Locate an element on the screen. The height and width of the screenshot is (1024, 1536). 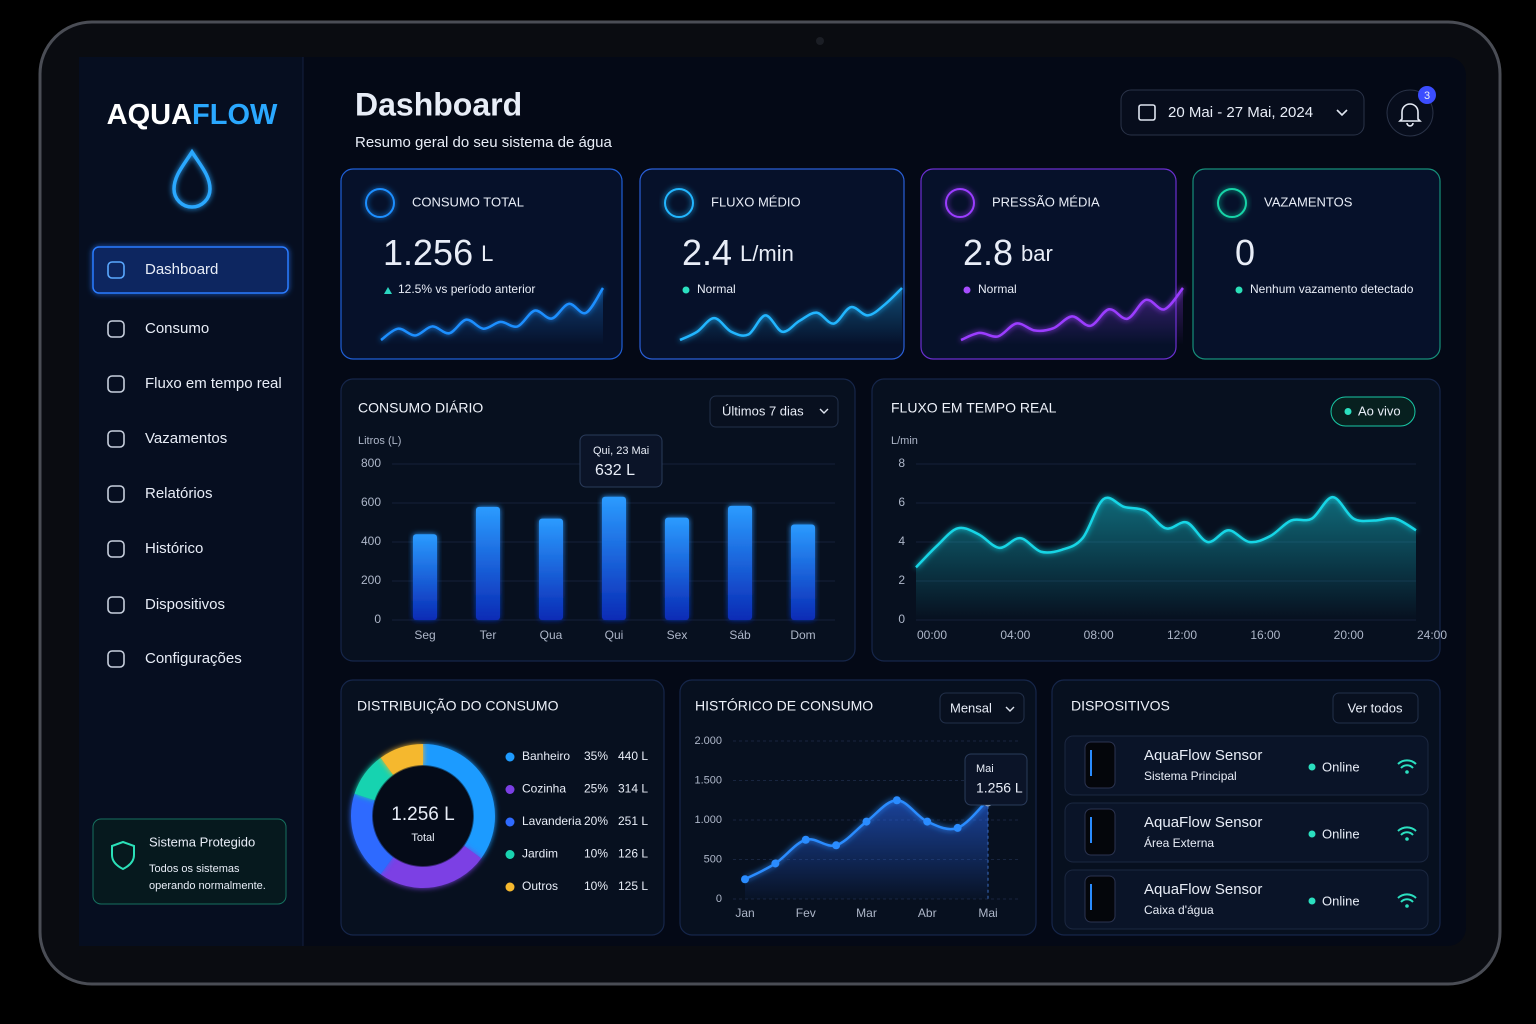
view-all-label: Ver todos is located at coordinates (1375, 707).